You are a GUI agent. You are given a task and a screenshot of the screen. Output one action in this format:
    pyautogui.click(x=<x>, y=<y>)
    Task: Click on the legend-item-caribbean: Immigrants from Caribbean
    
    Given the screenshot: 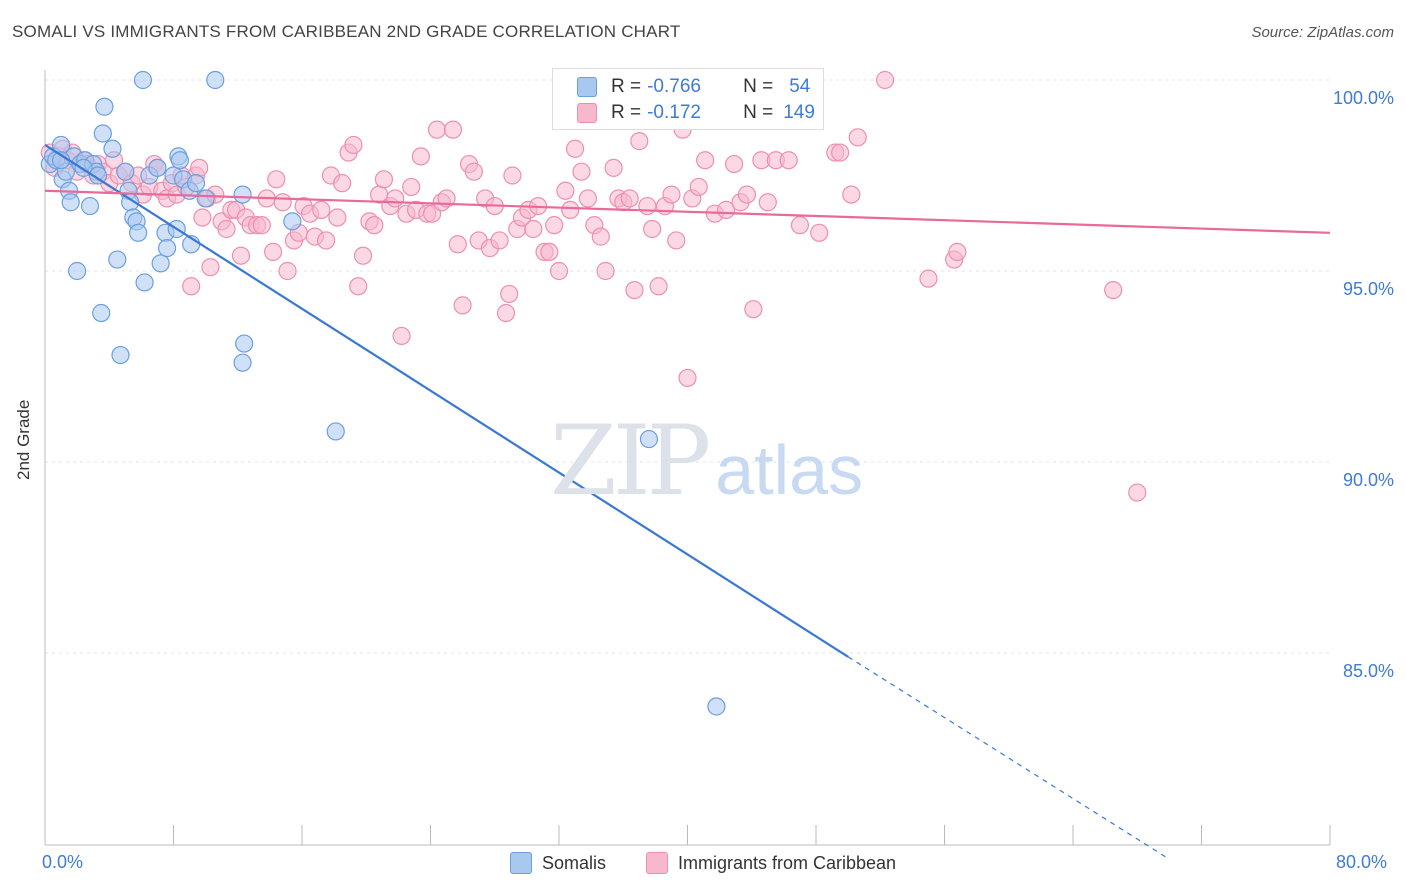 What is the action you would take?
    pyautogui.click(x=771, y=863)
    